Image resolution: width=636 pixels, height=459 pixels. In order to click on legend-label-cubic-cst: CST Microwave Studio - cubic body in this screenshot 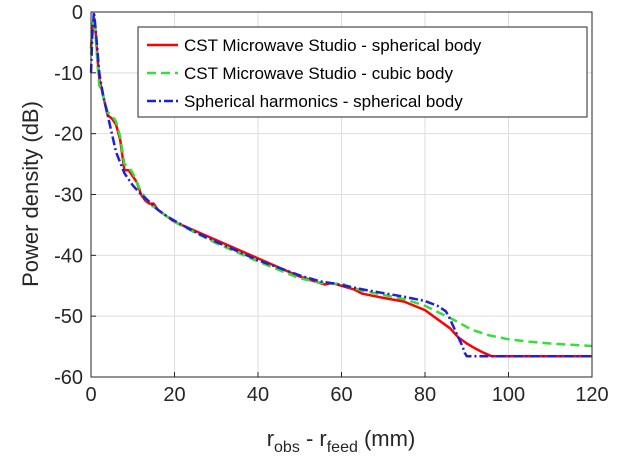, I will do `click(318, 73)`.